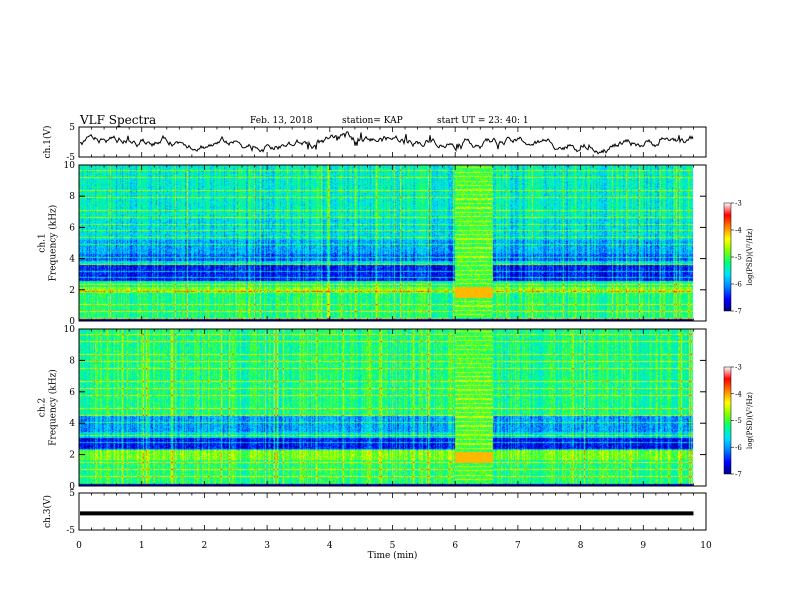 This screenshot has width=792, height=612. What do you see at coordinates (455, 546) in the screenshot?
I see `x-tick-label: 6` at bounding box center [455, 546].